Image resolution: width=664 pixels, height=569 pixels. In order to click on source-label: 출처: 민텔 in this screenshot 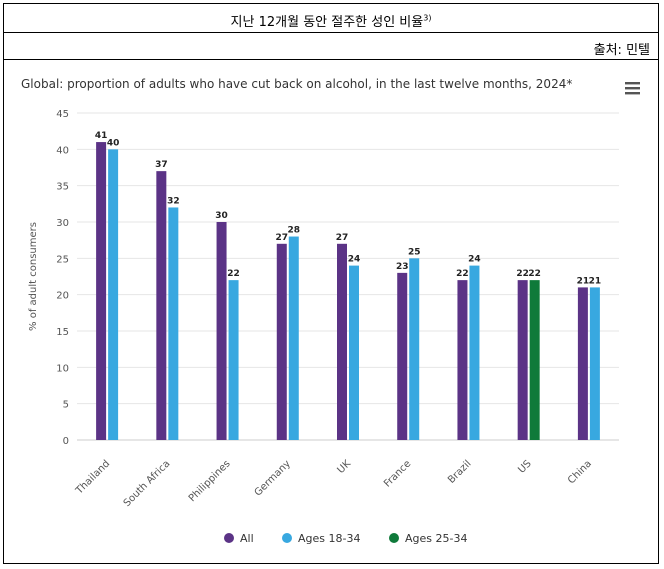, I will do `click(621, 50)`.